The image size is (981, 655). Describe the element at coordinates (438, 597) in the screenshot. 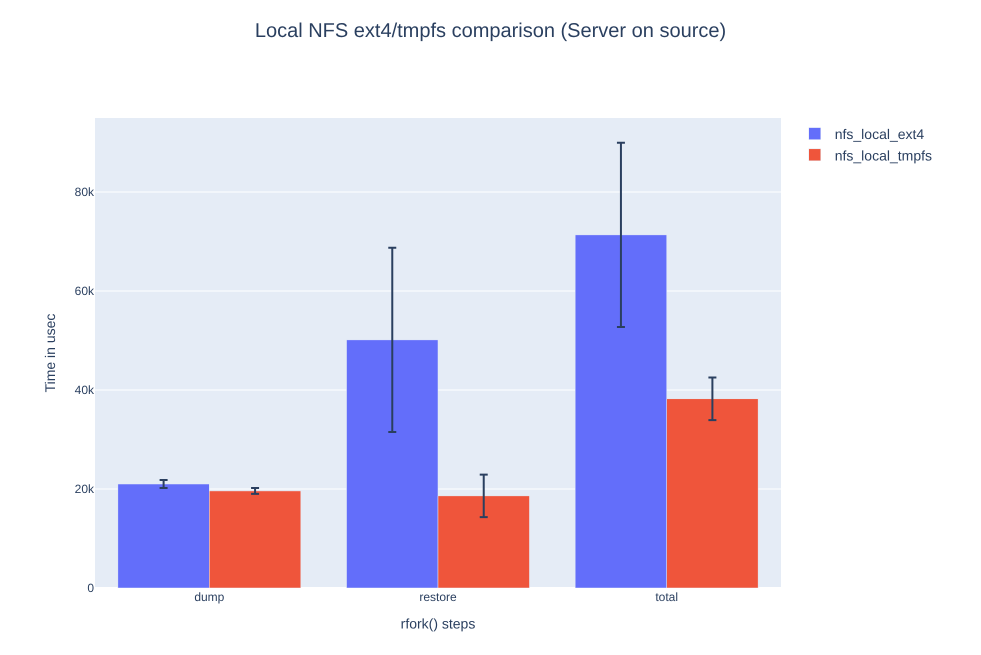

I see `x-tick-label: restore` at that location.